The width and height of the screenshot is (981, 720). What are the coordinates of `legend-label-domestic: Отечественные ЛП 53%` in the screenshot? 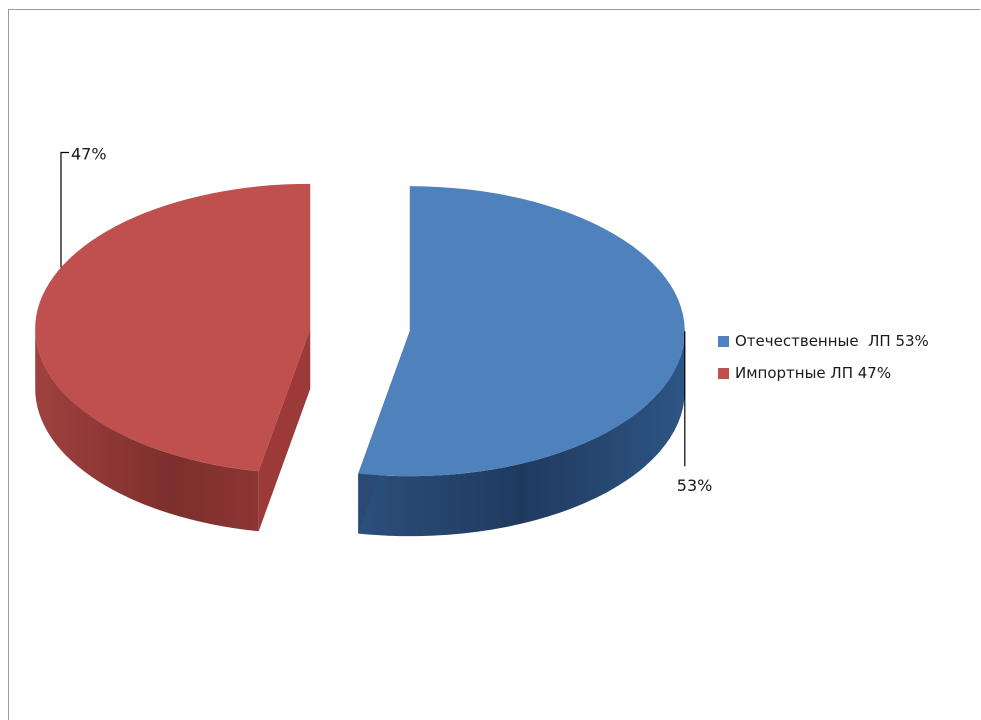 It's located at (832, 341).